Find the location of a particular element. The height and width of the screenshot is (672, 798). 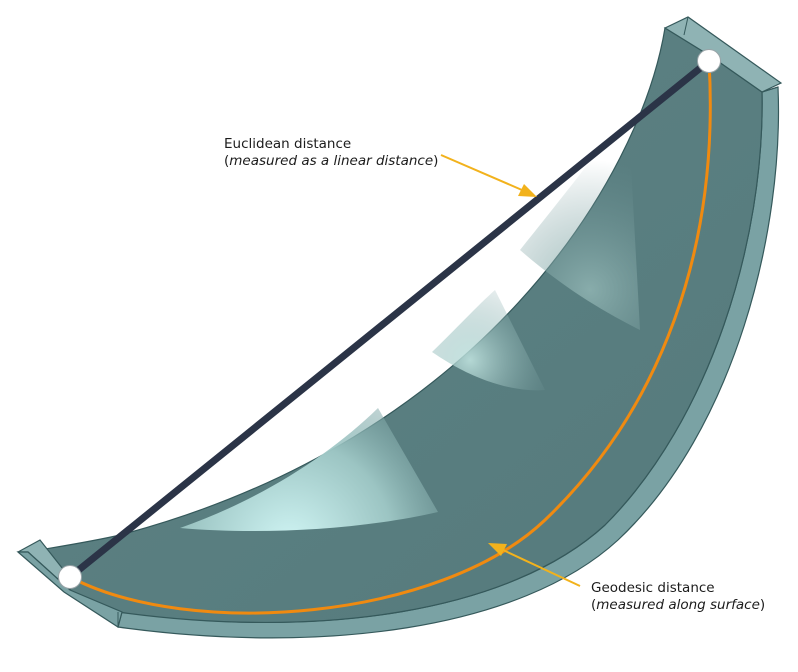

euclidean-note-text: measured as a linear distance is located at coordinates (331, 161).